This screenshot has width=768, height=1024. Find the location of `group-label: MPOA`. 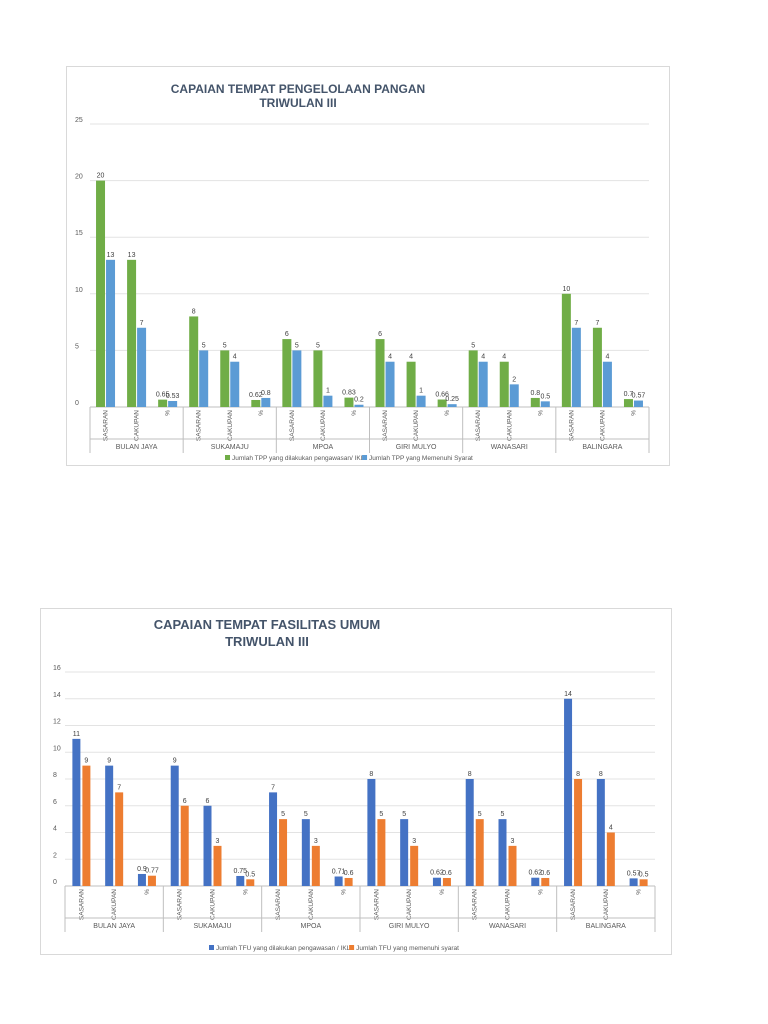

group-label: MPOA is located at coordinates (311, 926).